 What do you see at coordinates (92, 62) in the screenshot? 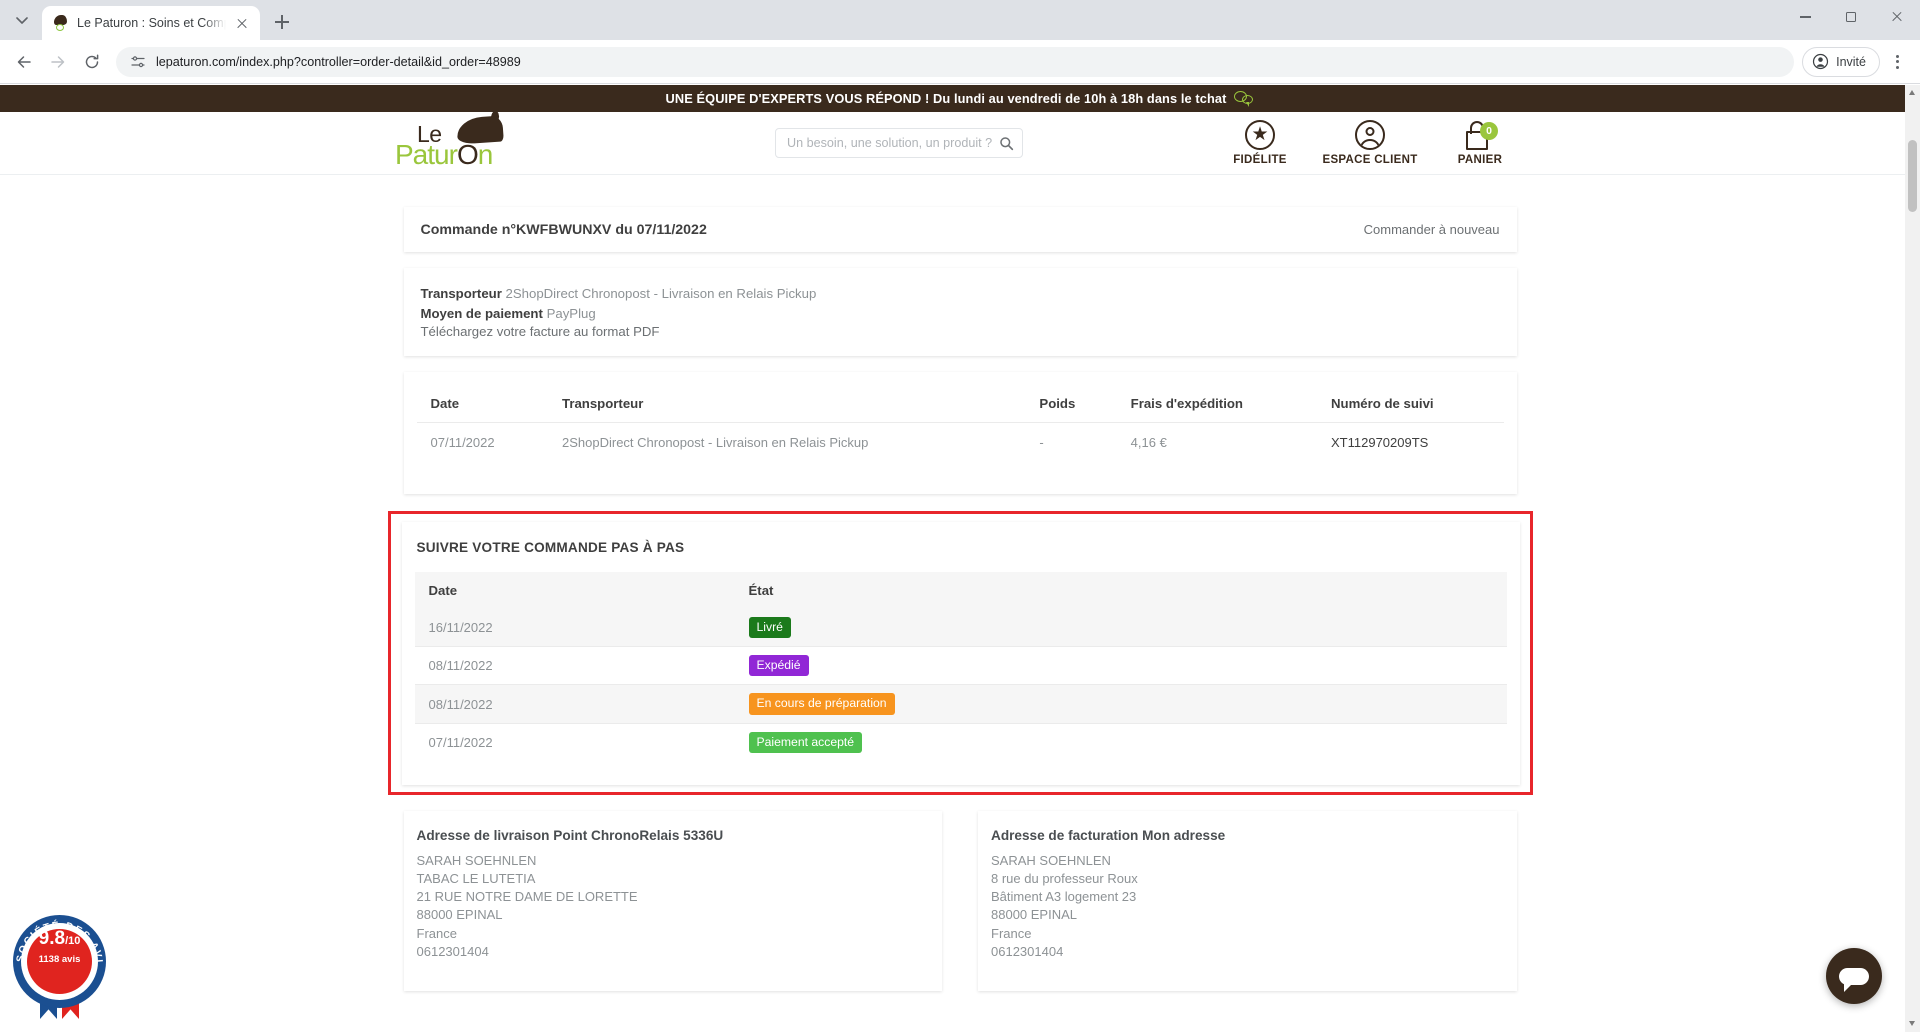
I see `reload-icon` at bounding box center [92, 62].